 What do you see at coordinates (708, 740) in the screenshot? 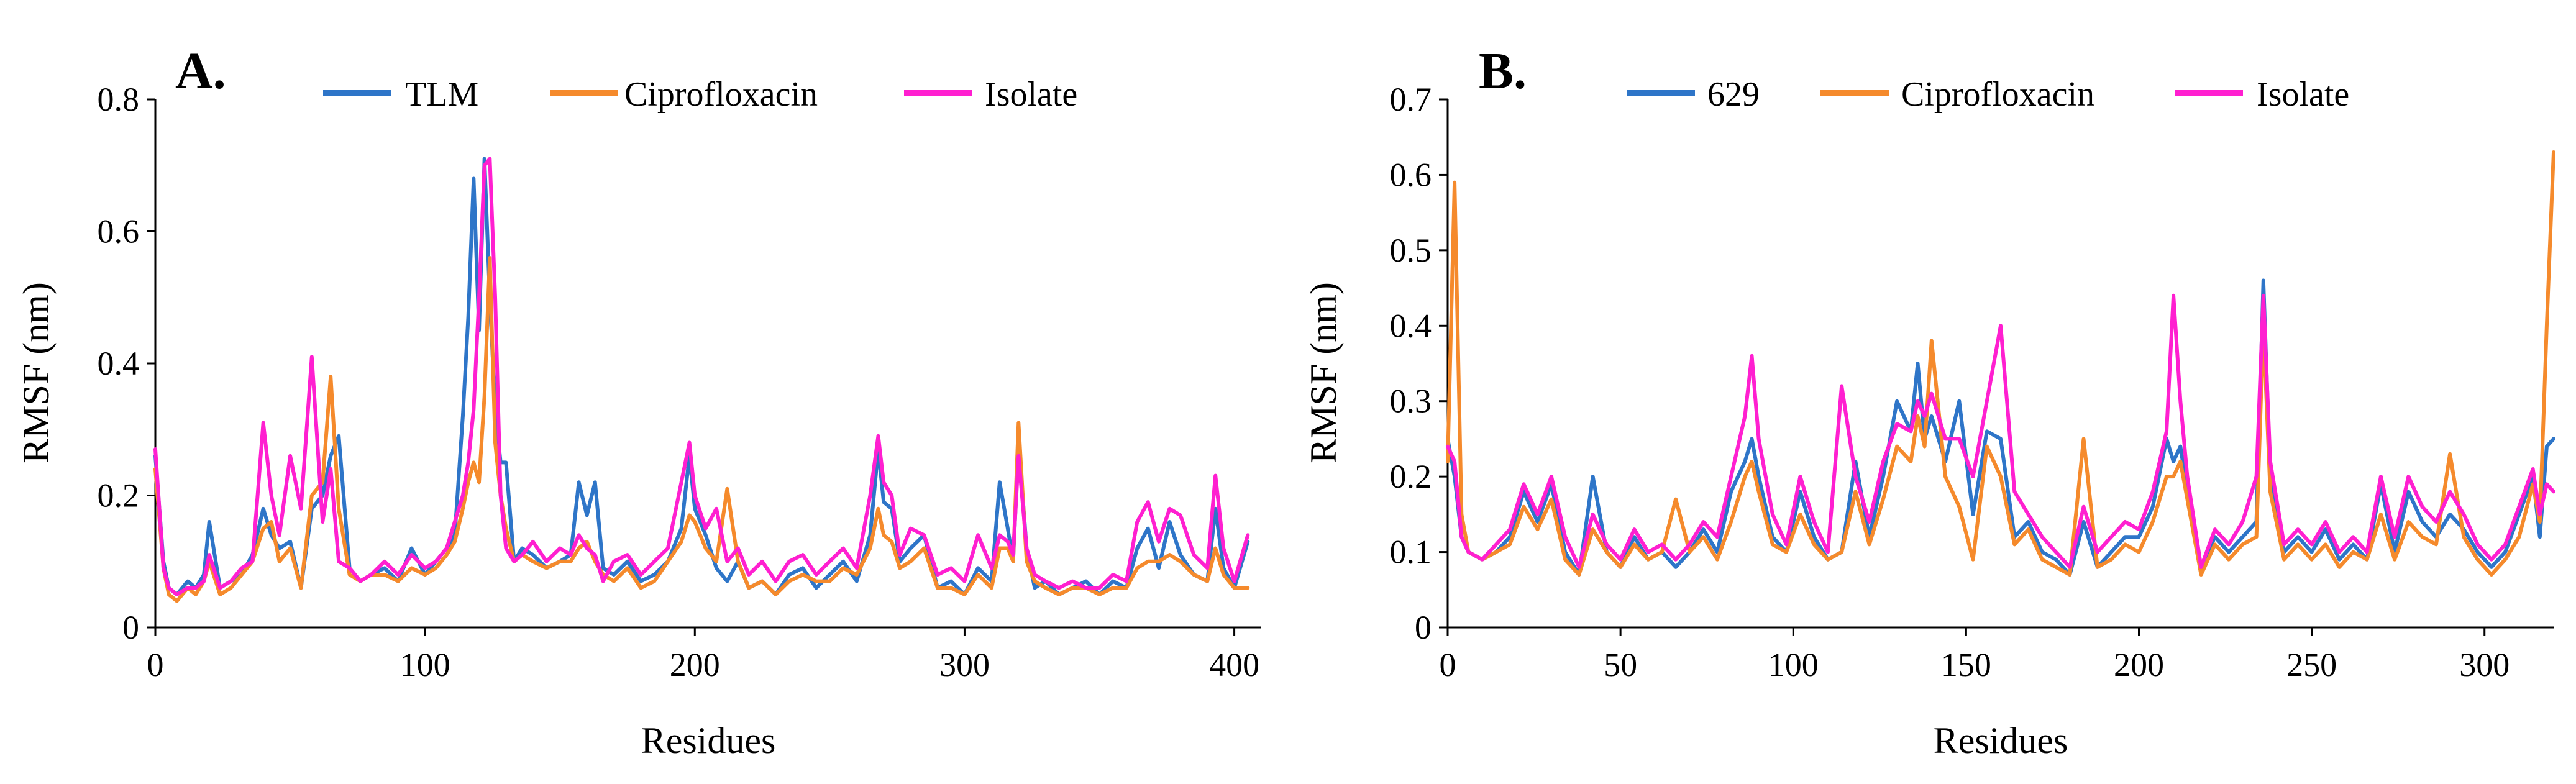
I see `panel-a-x-axis-title: Residues` at bounding box center [708, 740].